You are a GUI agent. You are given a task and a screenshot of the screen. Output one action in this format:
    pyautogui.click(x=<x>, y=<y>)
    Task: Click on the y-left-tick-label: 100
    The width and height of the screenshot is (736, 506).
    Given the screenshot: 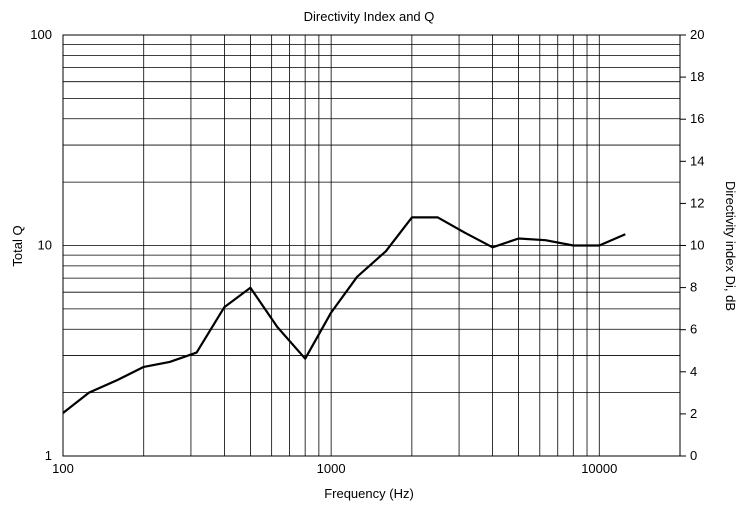 What is the action you would take?
    pyautogui.click(x=41, y=34)
    